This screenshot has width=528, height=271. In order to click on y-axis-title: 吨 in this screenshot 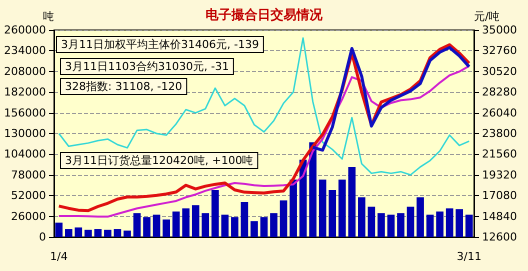, I will do `click(48, 16)`.